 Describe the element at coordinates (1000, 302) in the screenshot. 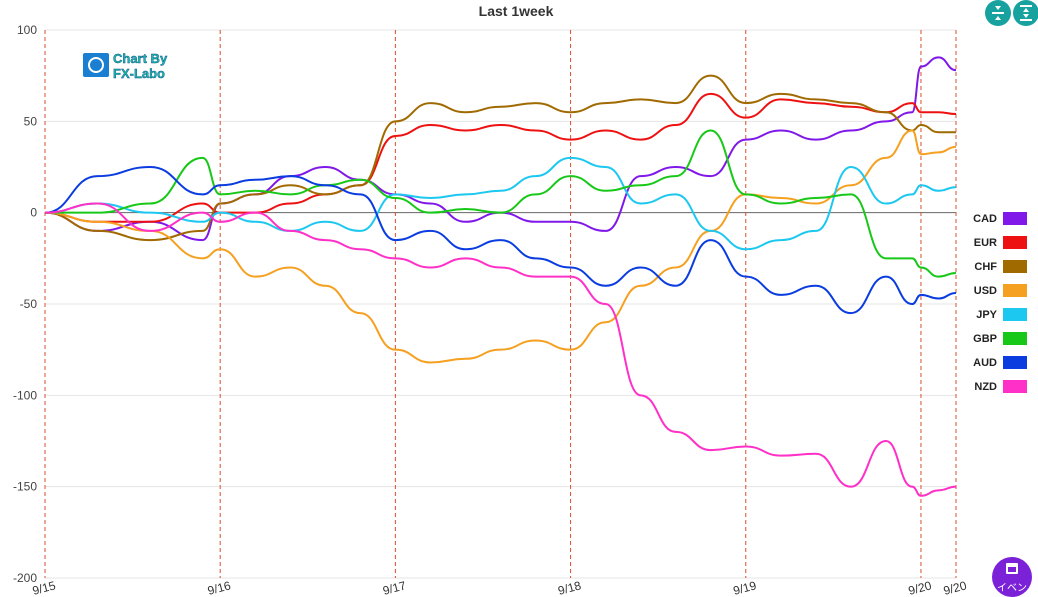

I see `legend: CAD EUR CHF USD JPY GBP AUD NZD` at that location.